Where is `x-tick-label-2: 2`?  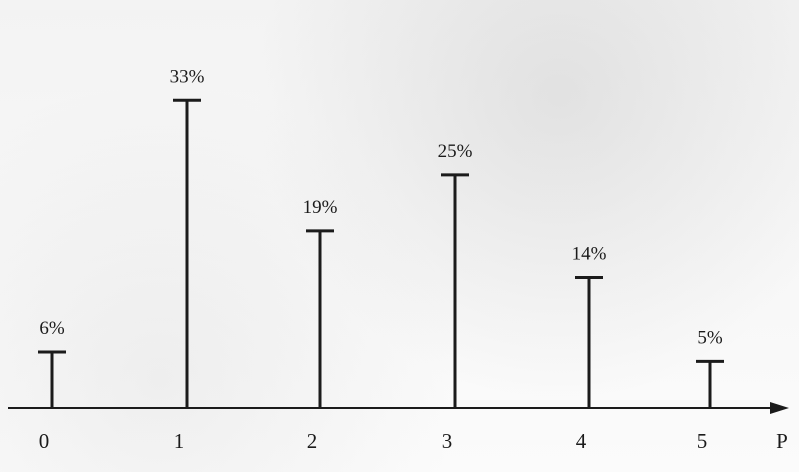
x-tick-label-2: 2 is located at coordinates (312, 441).